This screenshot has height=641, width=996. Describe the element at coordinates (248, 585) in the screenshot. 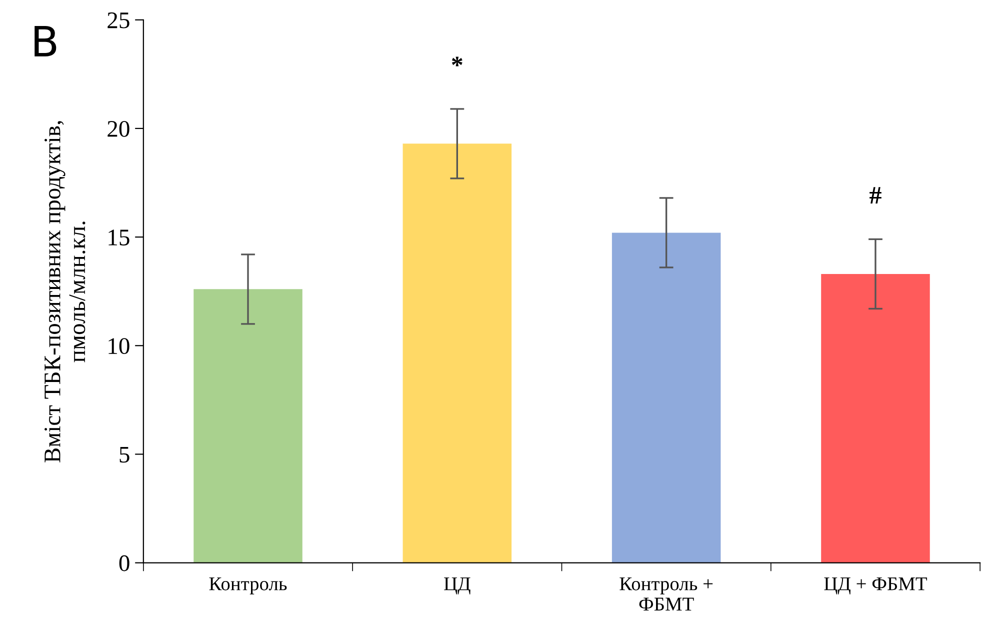

I see `x-tick-label: Контроль` at that location.